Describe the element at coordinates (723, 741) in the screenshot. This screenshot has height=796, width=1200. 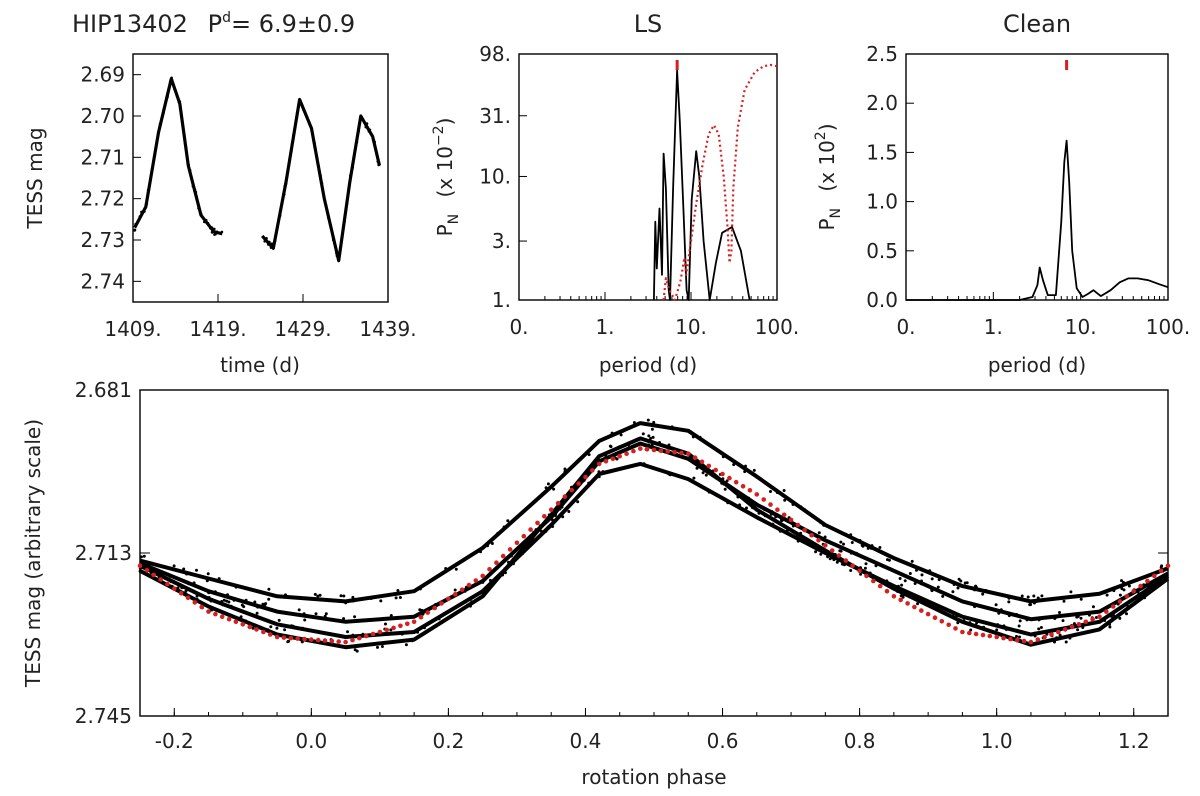
I see `phased-xtick-label: 0.6` at that location.